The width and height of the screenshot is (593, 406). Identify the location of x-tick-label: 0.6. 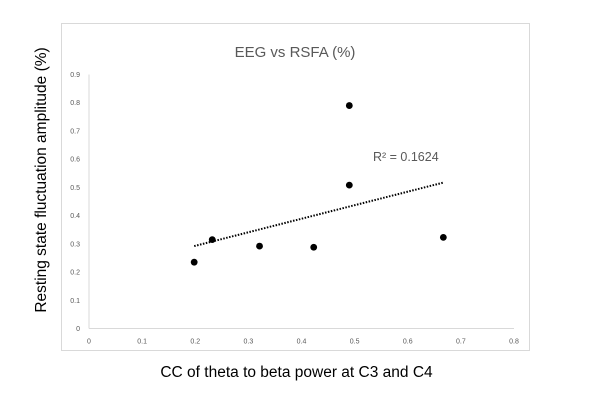
(408, 342).